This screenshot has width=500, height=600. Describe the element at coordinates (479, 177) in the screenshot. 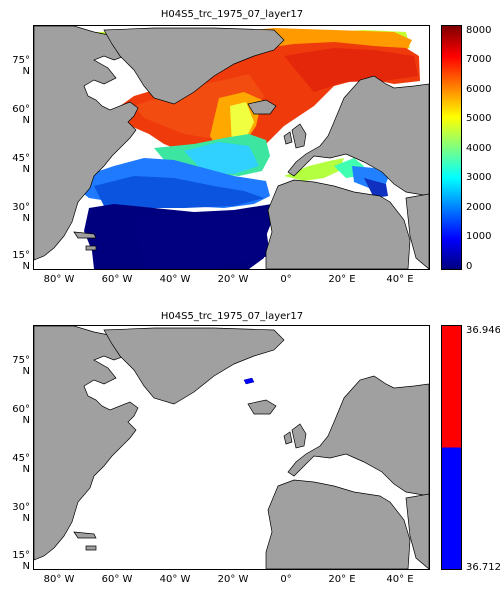

I see `colorbar-label-3000: 3000` at that location.